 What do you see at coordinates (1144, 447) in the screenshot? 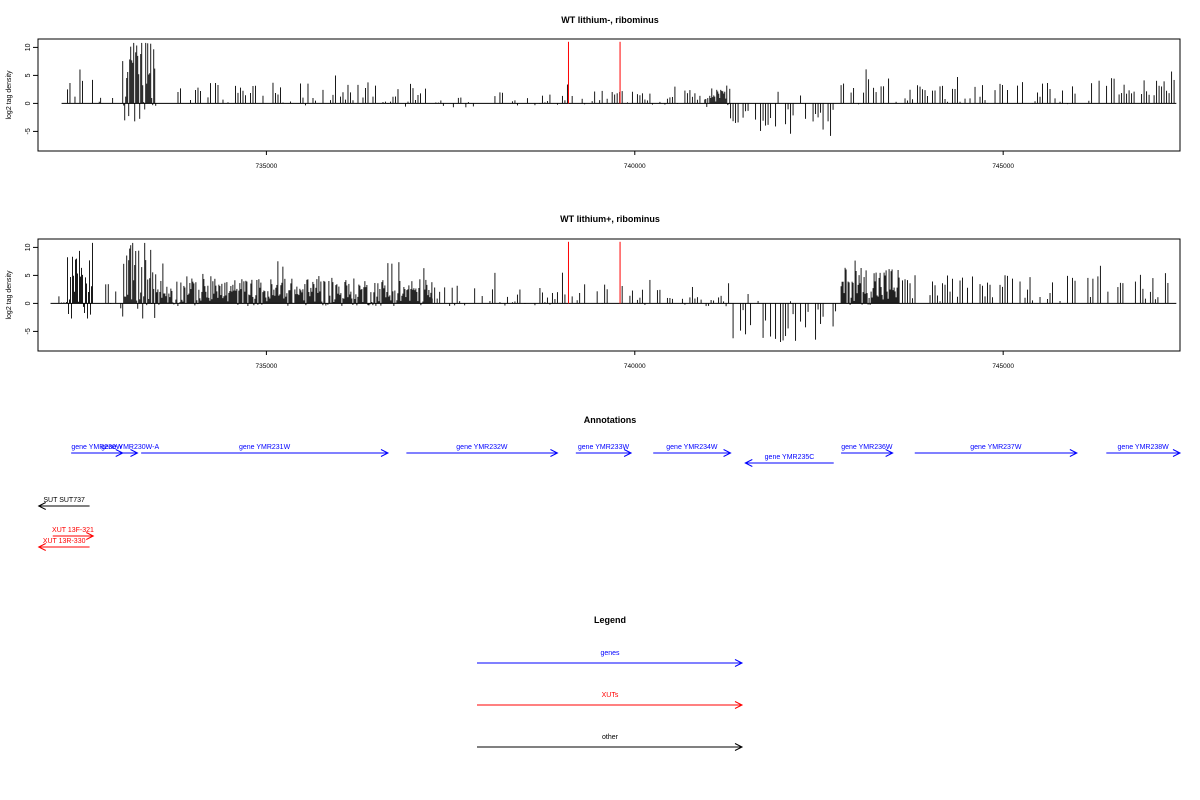
I see `feature-label: gene YMR238W` at bounding box center [1144, 447].